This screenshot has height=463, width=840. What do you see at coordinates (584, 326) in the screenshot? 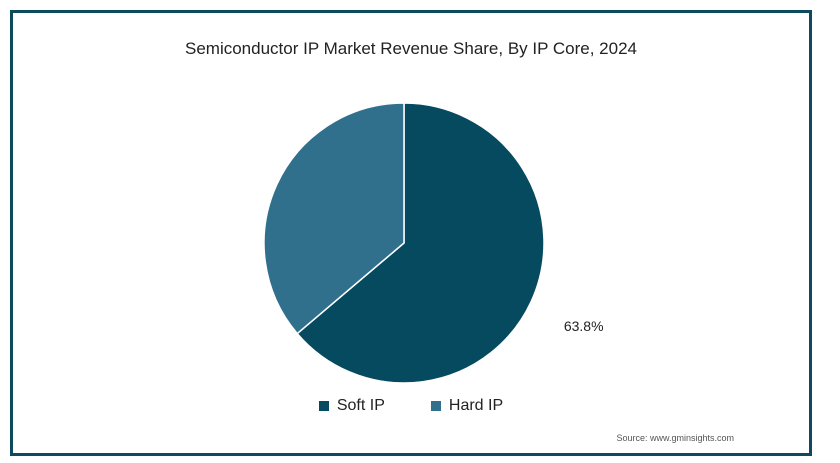
I see `data-label-soft-ip: 63.8%` at bounding box center [584, 326].